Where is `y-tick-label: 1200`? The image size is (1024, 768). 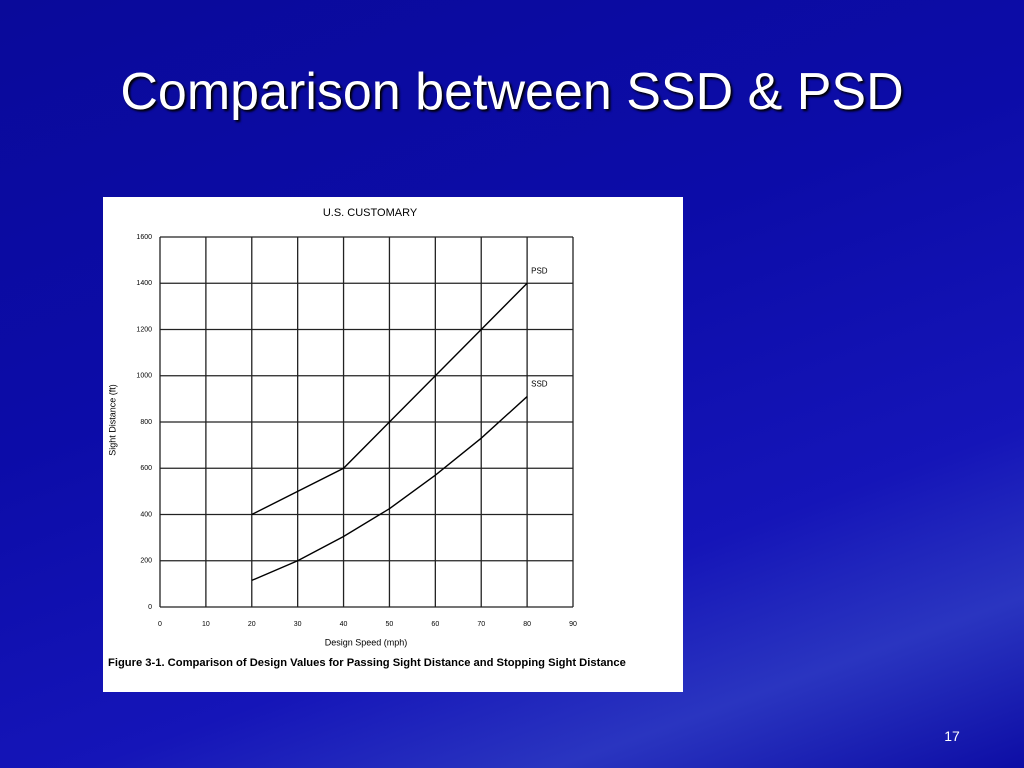 y-tick-label: 1200 is located at coordinates (144, 329).